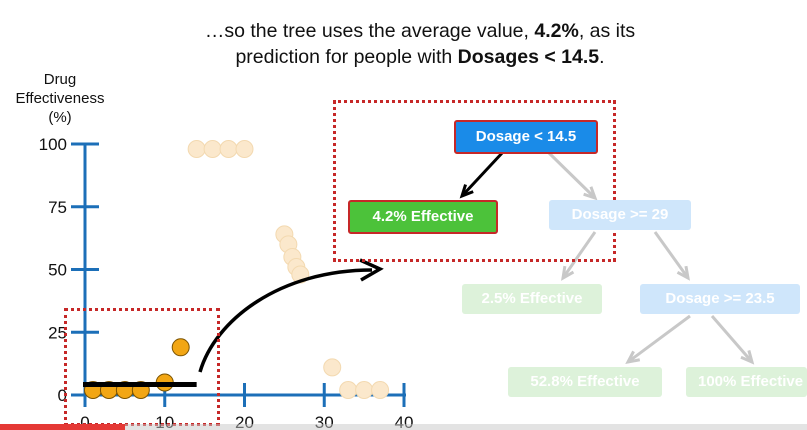  I want to click on connector-235-left, so click(659, 339).